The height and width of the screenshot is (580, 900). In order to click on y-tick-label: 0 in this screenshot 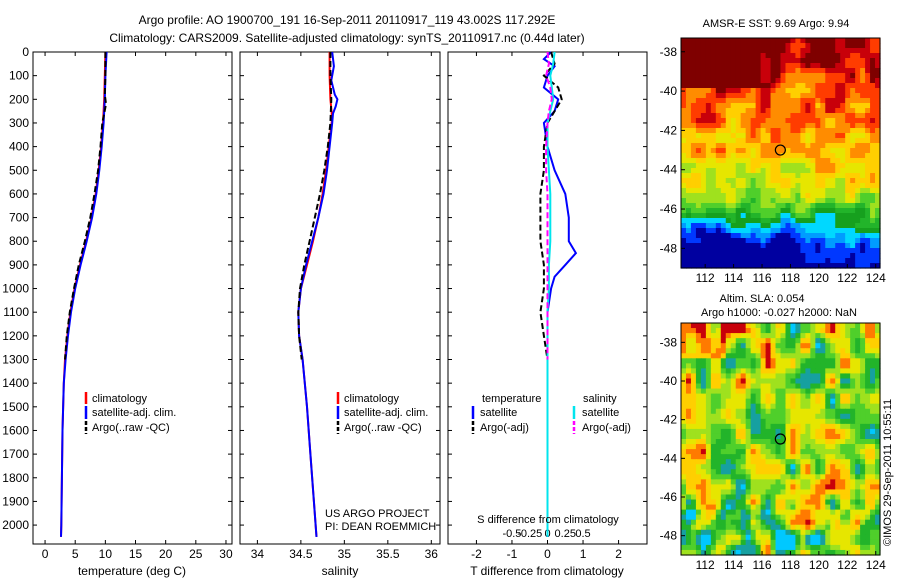, I will do `click(25, 52)`.